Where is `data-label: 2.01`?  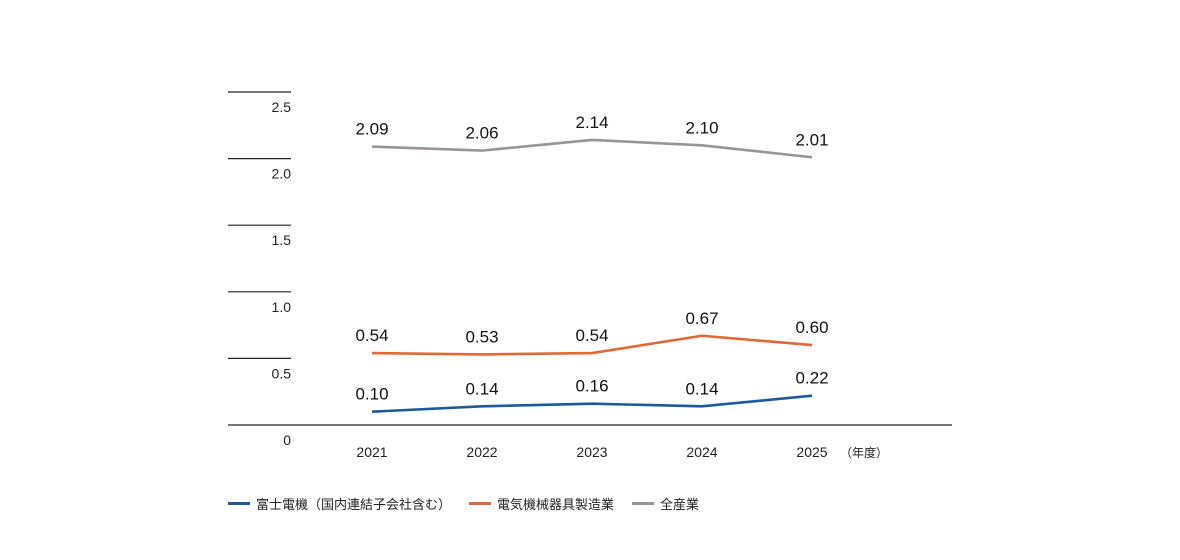 data-label: 2.01 is located at coordinates (811, 139).